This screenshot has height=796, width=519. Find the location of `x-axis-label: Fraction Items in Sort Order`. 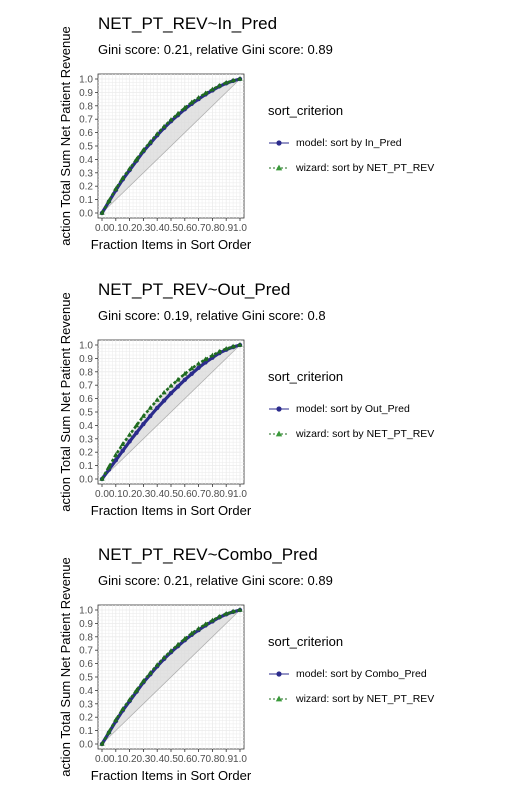

x-axis-label: Fraction Items in Sort Order is located at coordinates (171, 510).